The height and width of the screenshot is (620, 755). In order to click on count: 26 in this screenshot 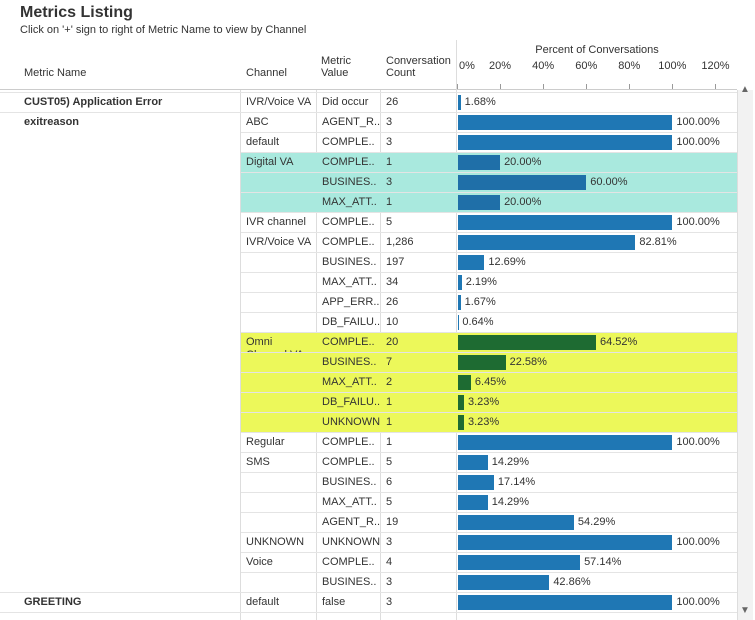, I will do `click(392, 302)`.